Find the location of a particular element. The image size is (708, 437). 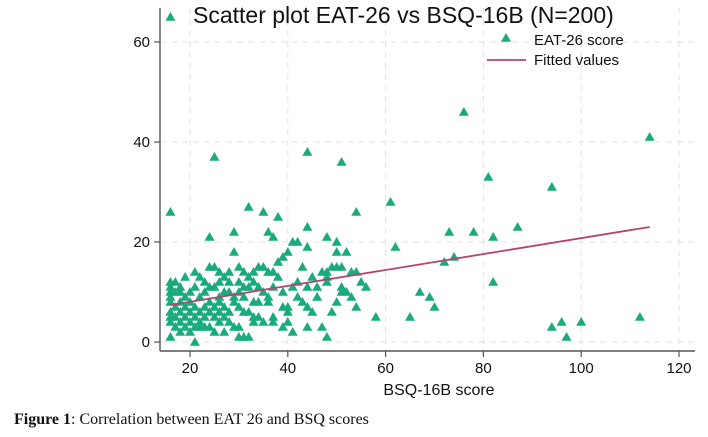

y-tick-label: 40 is located at coordinates (141, 142).